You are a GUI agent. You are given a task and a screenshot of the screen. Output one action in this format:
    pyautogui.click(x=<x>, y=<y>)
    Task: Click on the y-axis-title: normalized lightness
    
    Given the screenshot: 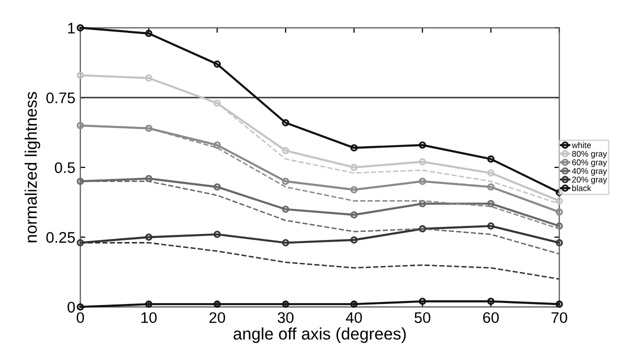 What is the action you would take?
    pyautogui.click(x=32, y=167)
    